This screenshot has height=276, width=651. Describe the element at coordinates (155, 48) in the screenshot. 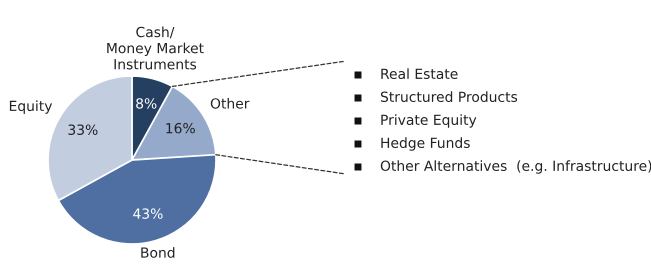

I see `slice-label: Cash/ Money Market Instruments` at that location.